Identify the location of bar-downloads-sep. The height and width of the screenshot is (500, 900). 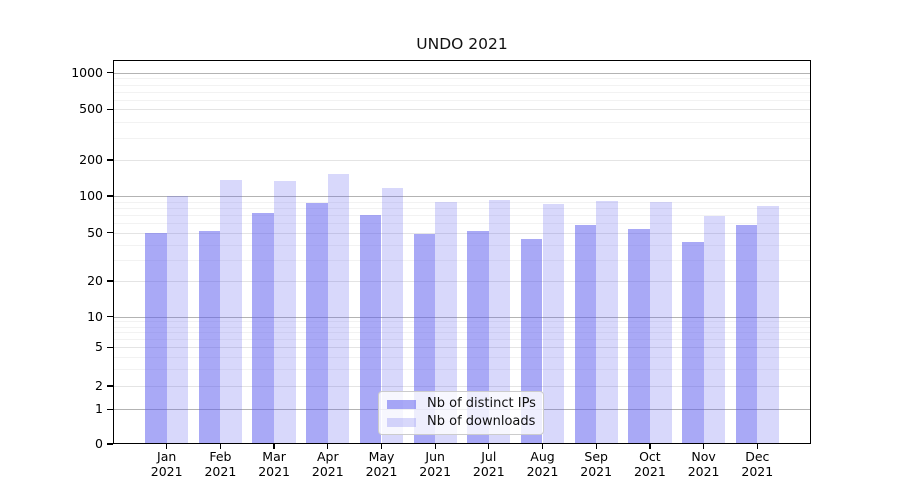
(607, 322).